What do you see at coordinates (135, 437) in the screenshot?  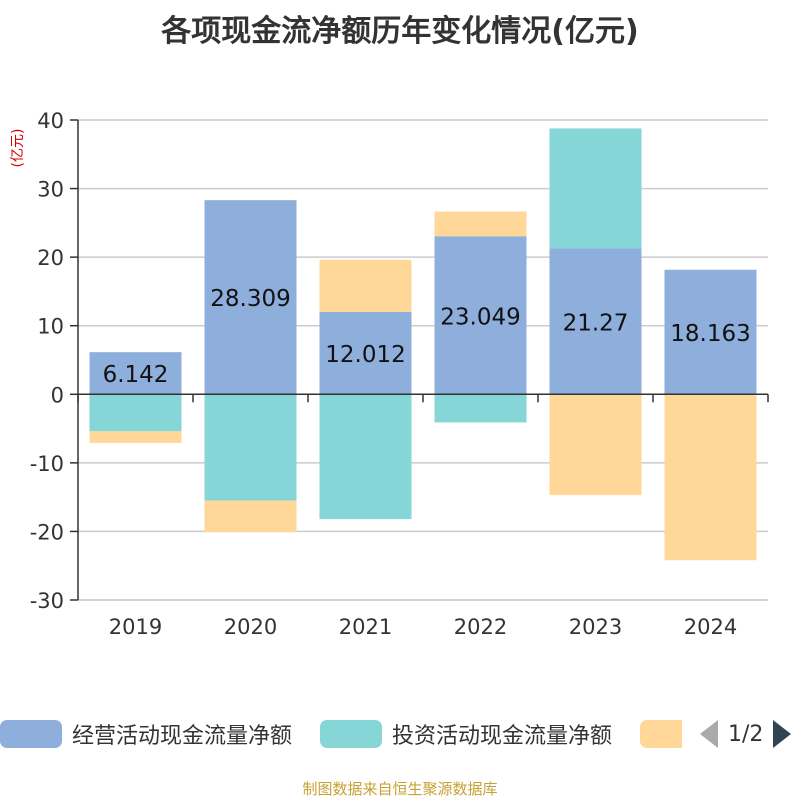 I see `bar-financing-2019` at bounding box center [135, 437].